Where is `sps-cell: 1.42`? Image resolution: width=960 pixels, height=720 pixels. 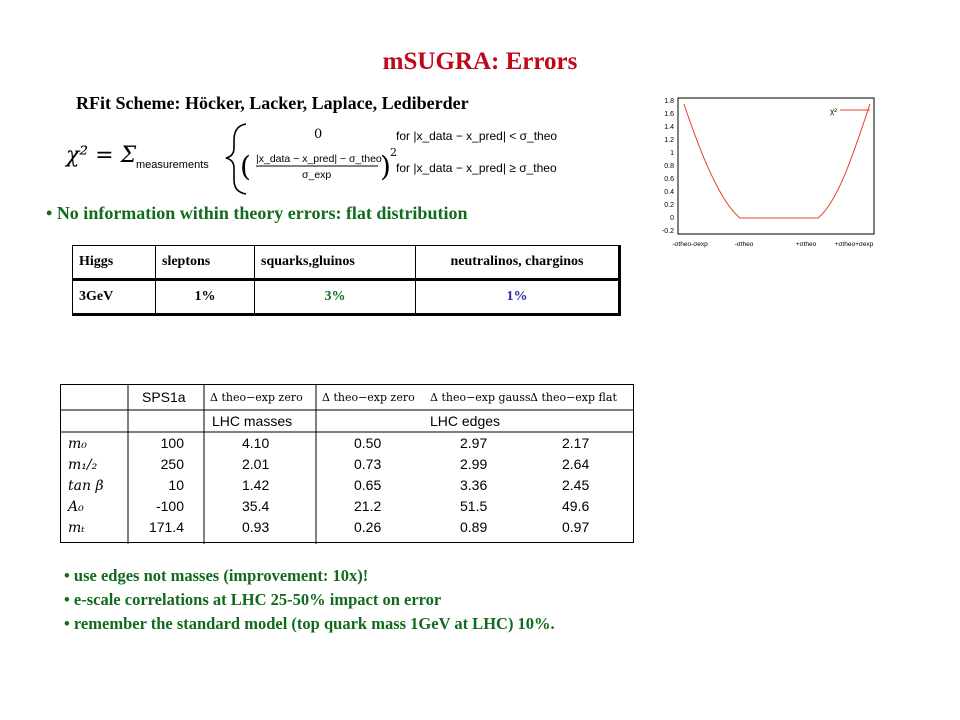 sps-cell: 1.42 is located at coordinates (255, 485).